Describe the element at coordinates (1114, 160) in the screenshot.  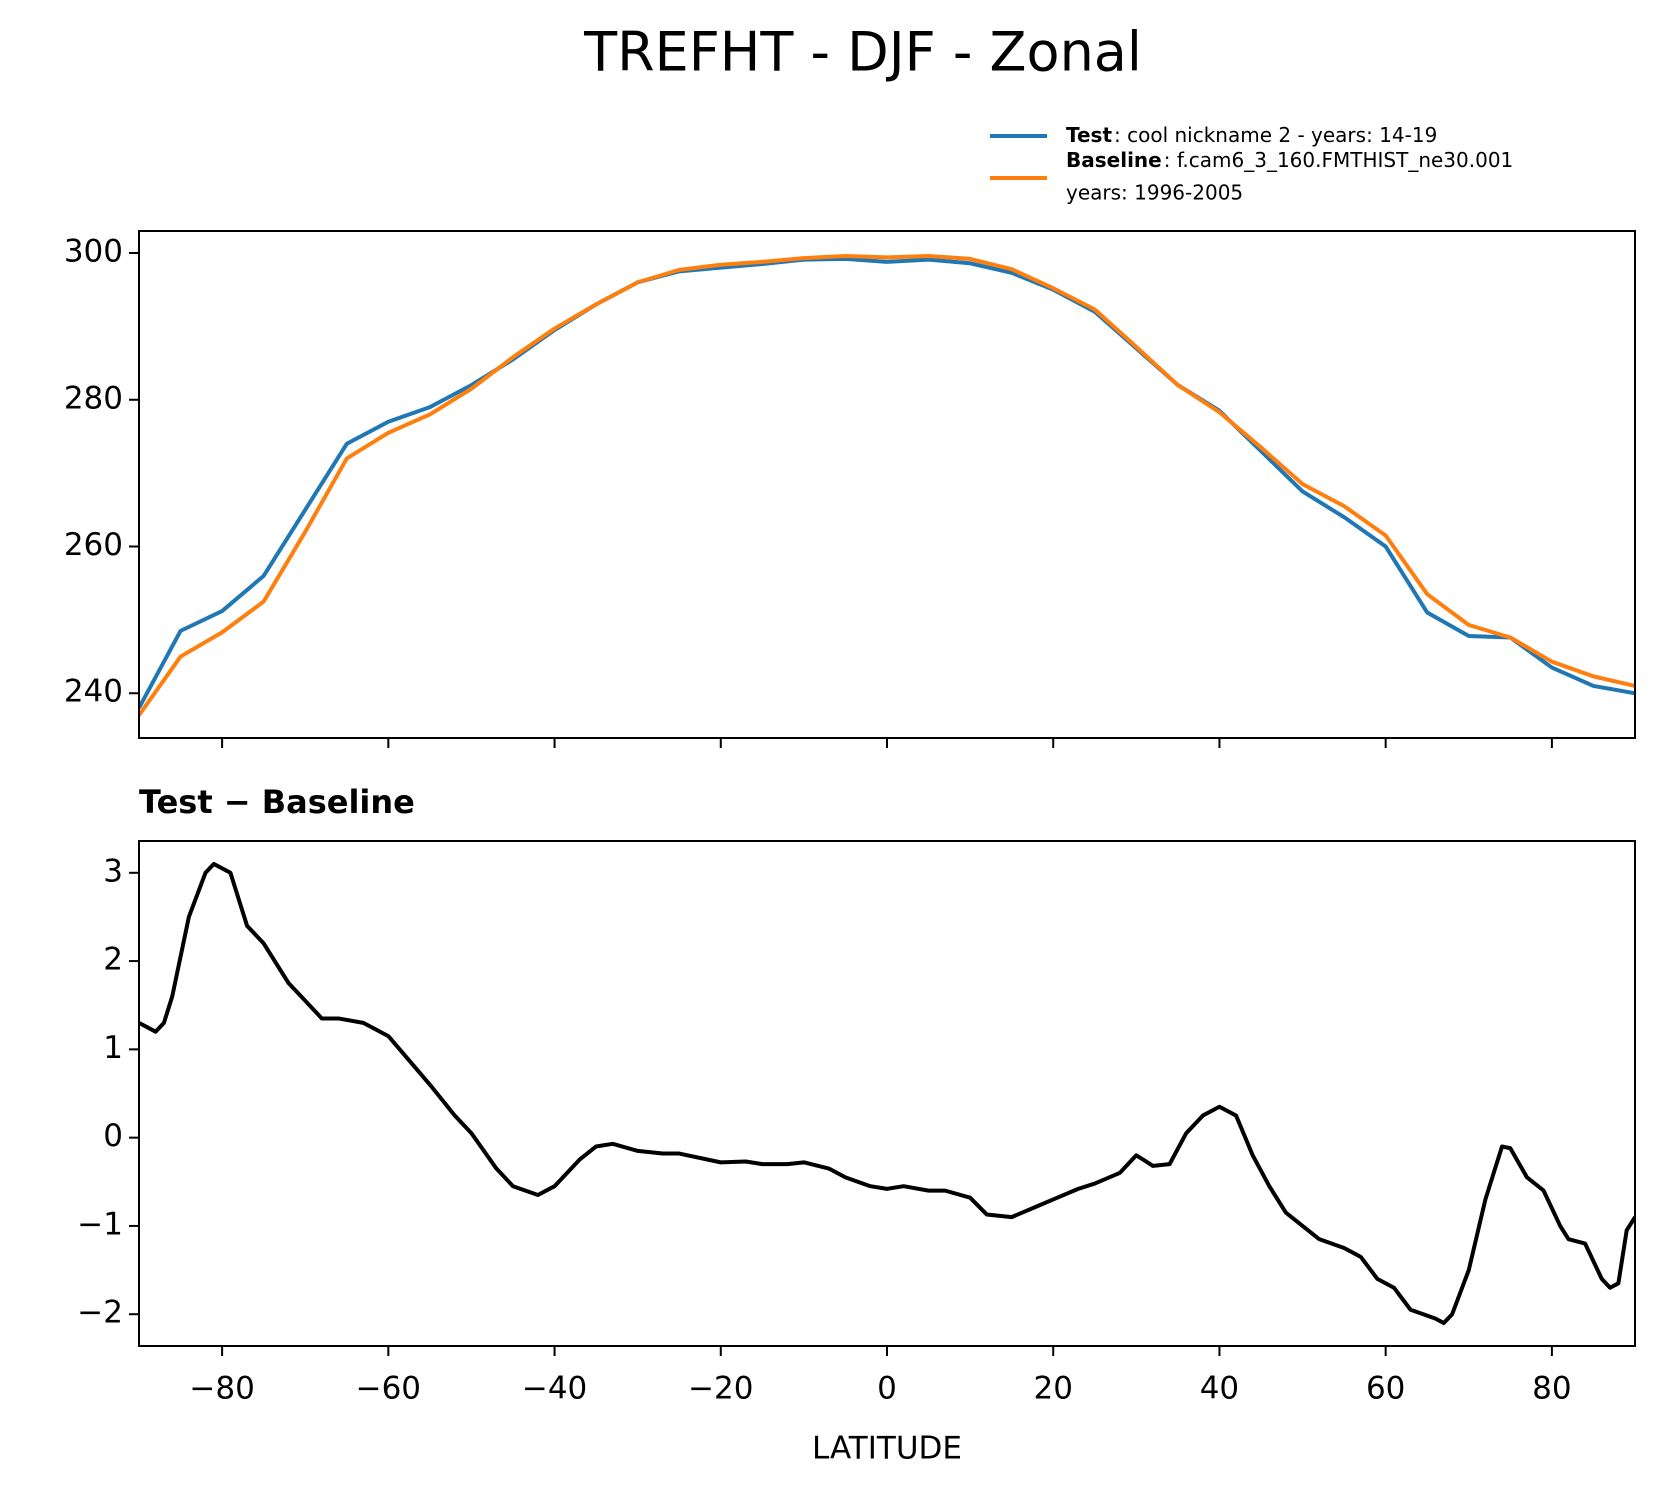
I see `legend-name: Baseline` at that location.